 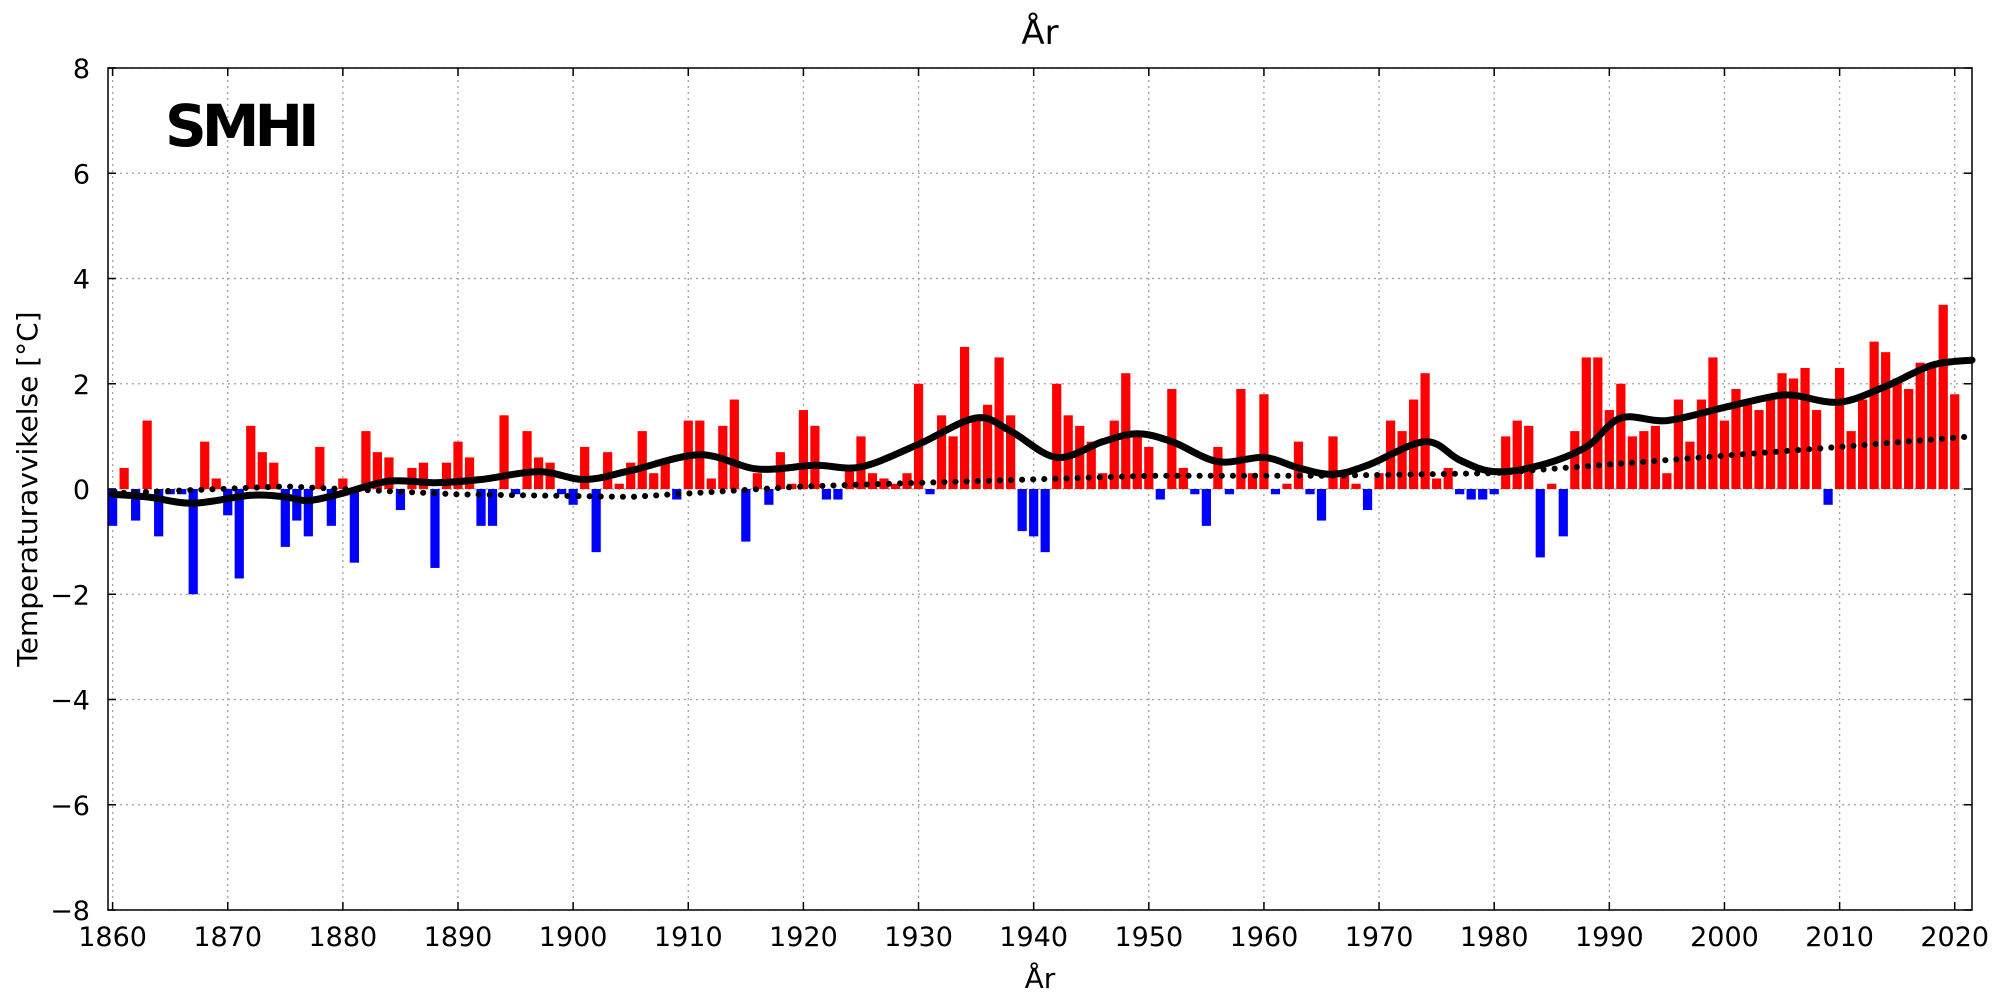 I want to click on anomaly-bar-1962, so click(x=1287, y=486).